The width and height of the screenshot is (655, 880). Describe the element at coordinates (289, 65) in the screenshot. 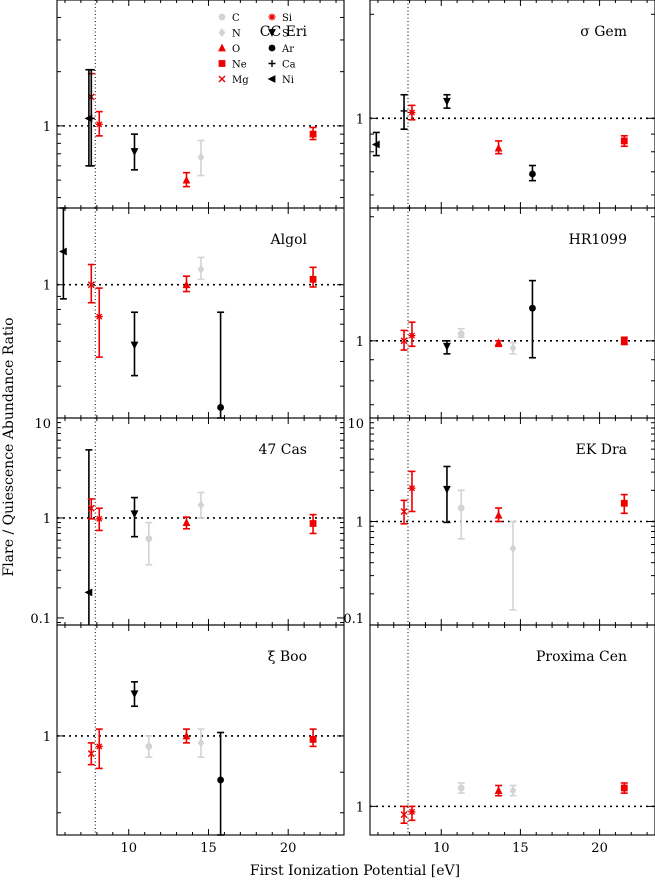

I see `legend-label: Ca` at that location.